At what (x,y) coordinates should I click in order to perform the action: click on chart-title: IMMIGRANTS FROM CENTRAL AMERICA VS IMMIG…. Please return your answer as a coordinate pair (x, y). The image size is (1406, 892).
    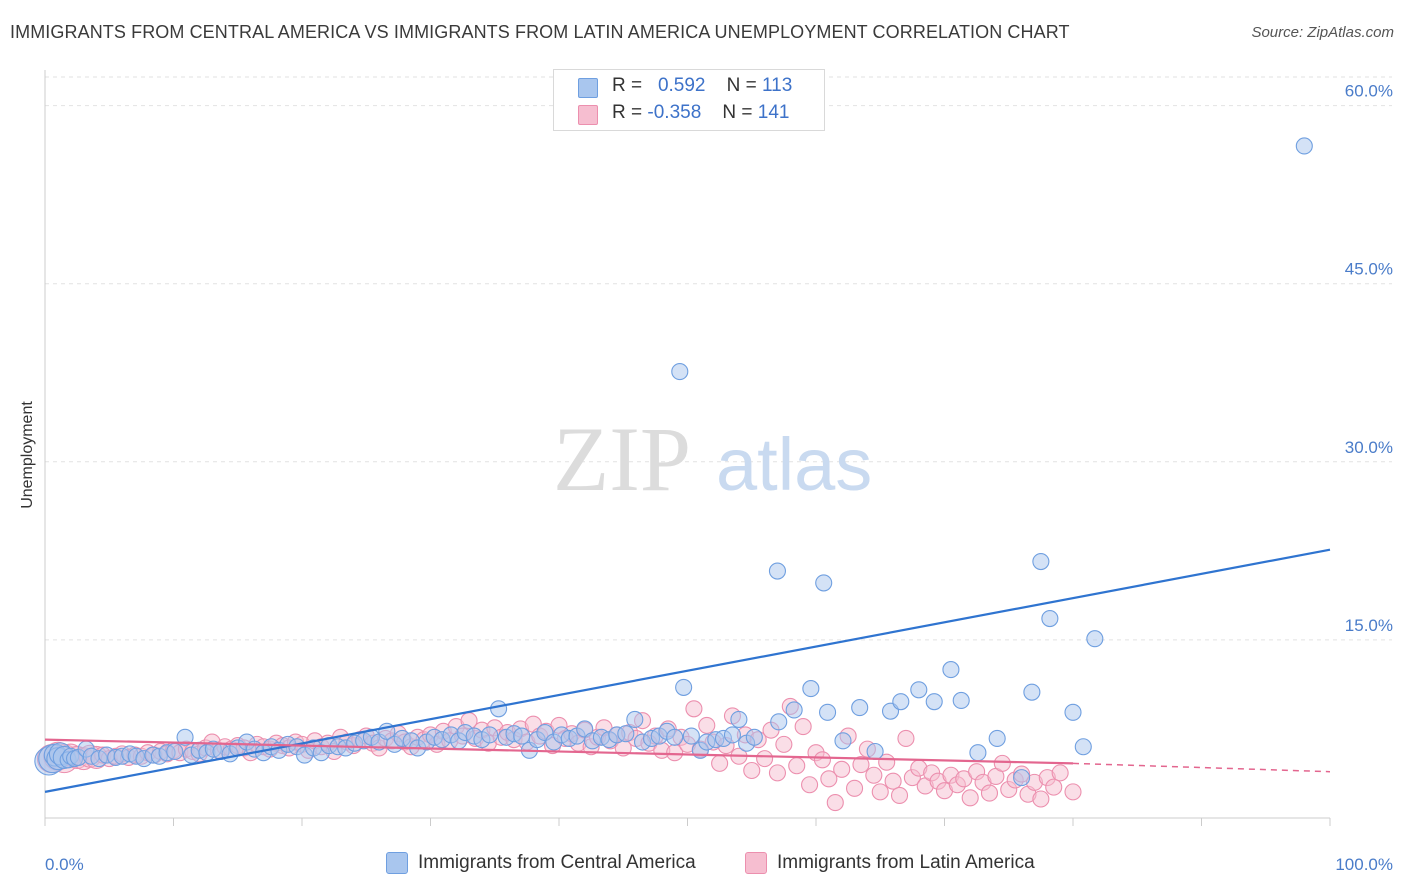
    Looking at the image, I should click on (540, 32).